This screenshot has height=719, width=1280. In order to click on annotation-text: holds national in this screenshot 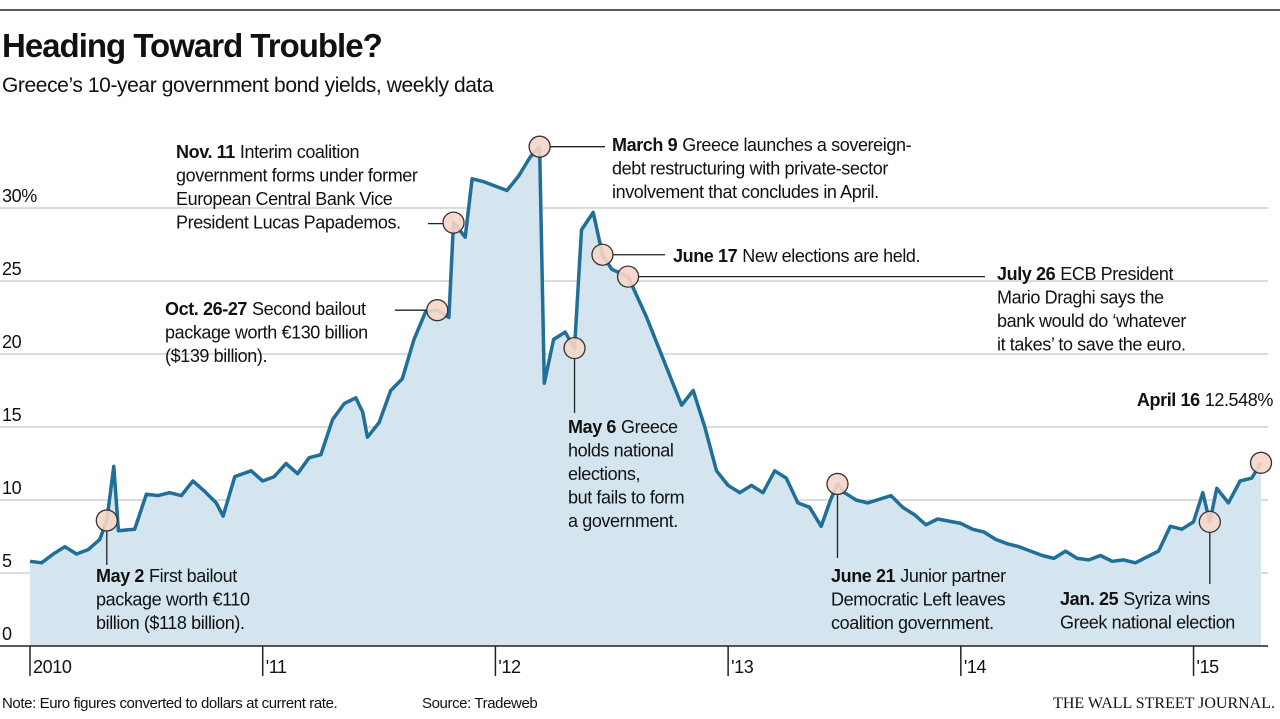, I will do `click(621, 451)`.